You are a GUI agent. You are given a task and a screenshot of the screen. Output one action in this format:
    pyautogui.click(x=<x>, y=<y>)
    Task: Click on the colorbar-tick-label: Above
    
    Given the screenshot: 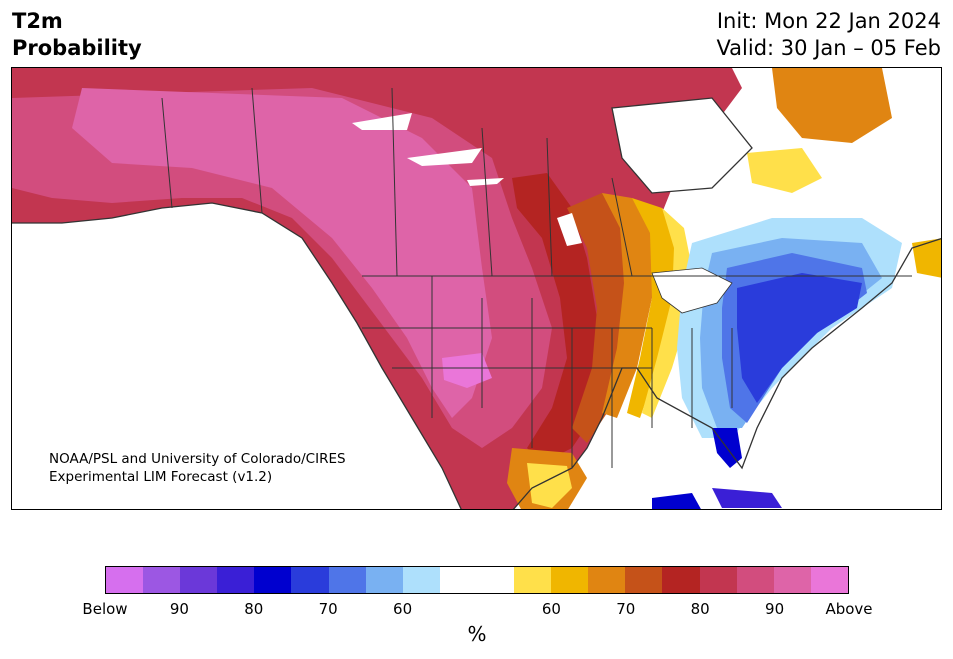 What is the action you would take?
    pyautogui.click(x=849, y=609)
    